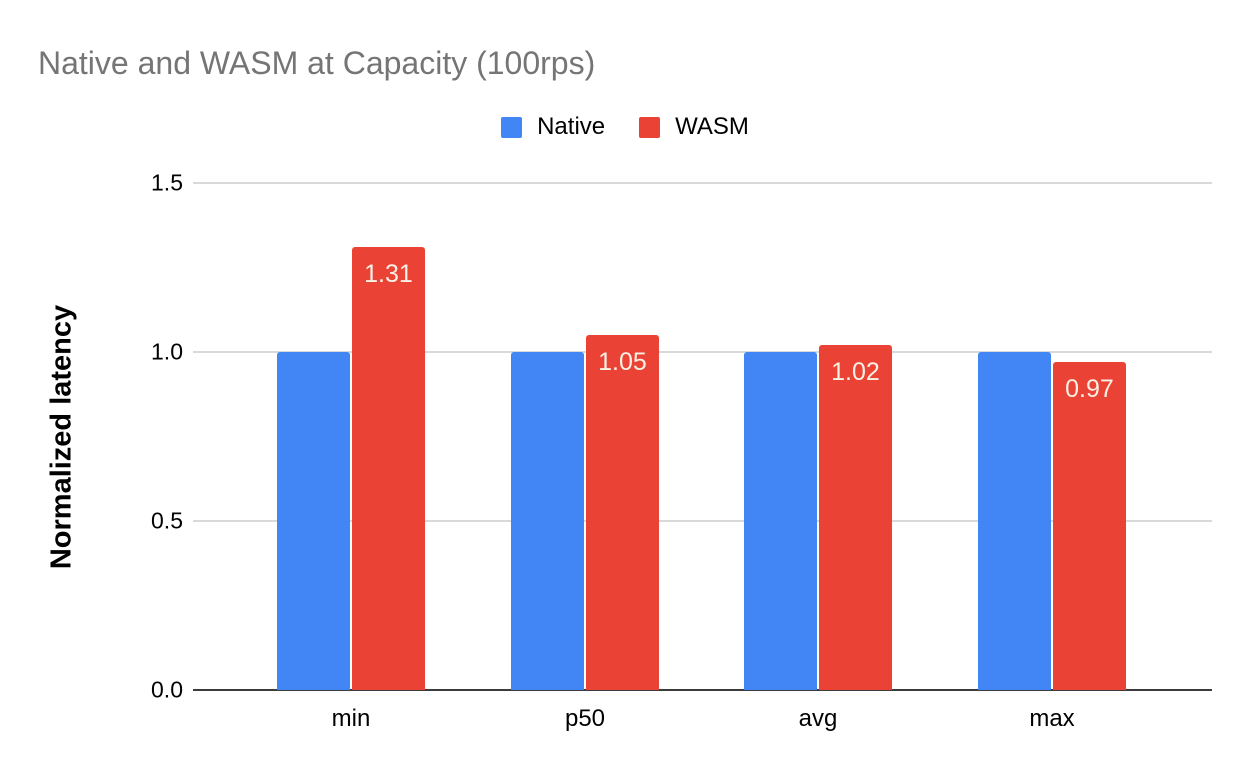 The height and width of the screenshot is (772, 1250). What do you see at coordinates (1089, 526) in the screenshot?
I see `bar-wasm-max: 0.97` at bounding box center [1089, 526].